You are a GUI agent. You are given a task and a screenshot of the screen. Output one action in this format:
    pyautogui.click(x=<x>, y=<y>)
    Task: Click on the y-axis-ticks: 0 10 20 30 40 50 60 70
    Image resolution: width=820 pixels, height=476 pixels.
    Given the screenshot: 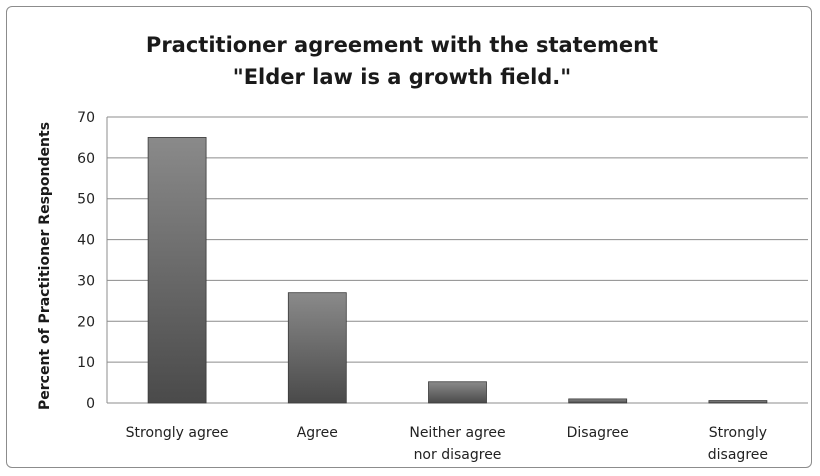 What is the action you would take?
    pyautogui.click(x=86, y=261)
    